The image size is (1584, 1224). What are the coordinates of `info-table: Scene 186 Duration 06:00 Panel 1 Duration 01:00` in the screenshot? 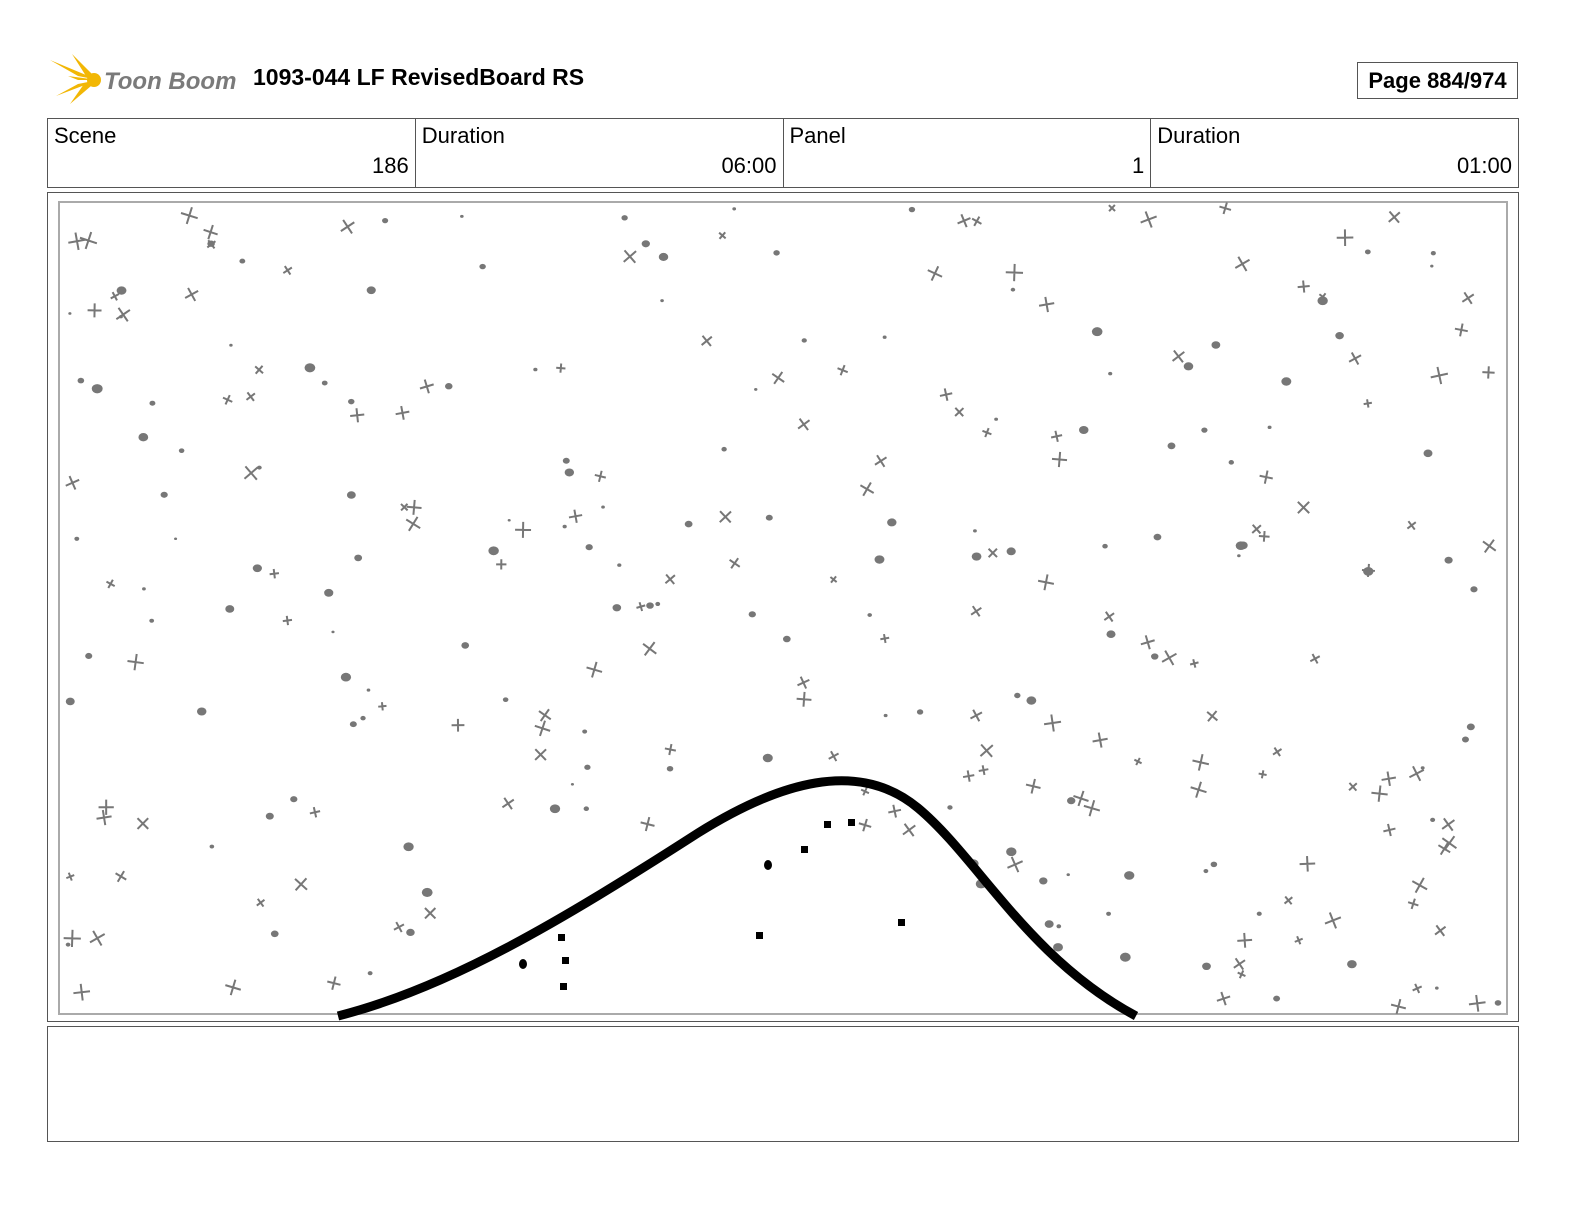 It's located at (783, 153).